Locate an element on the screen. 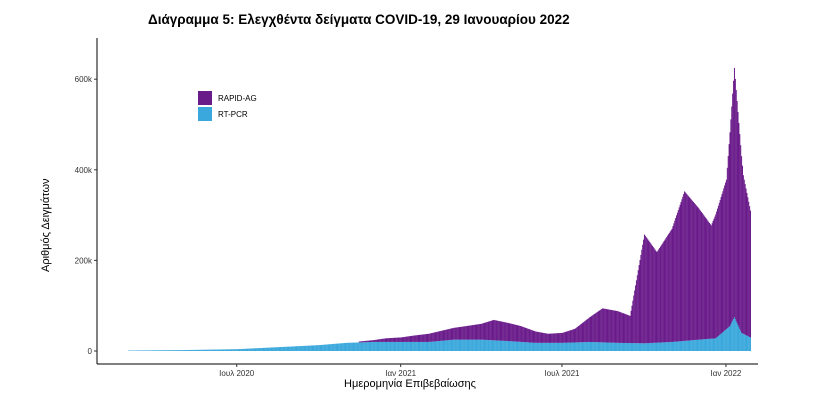 The width and height of the screenshot is (840, 410). x-axis-label: Ημερομηνία Επιβεβαίωσης is located at coordinates (410, 384).